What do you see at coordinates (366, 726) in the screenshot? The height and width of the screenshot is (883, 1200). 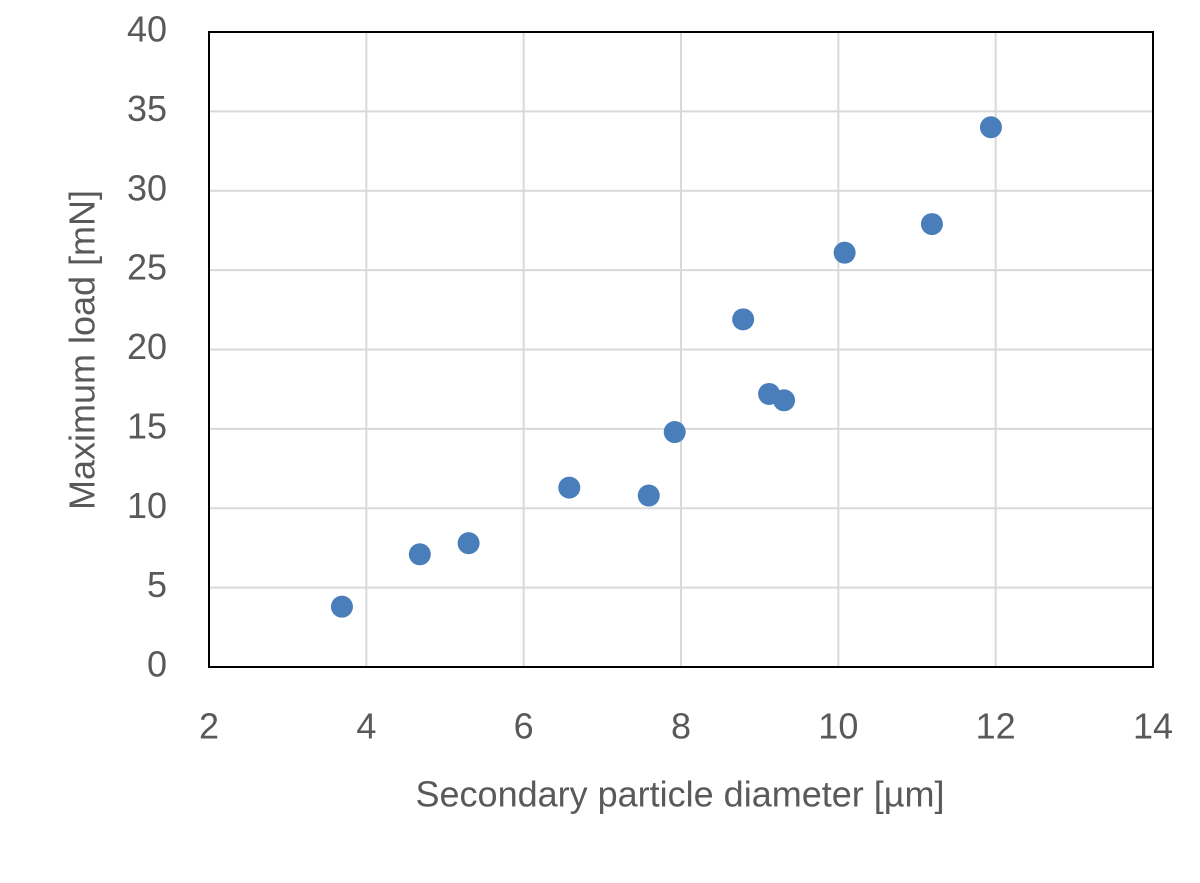 I see `x-tick-label: 4` at bounding box center [366, 726].